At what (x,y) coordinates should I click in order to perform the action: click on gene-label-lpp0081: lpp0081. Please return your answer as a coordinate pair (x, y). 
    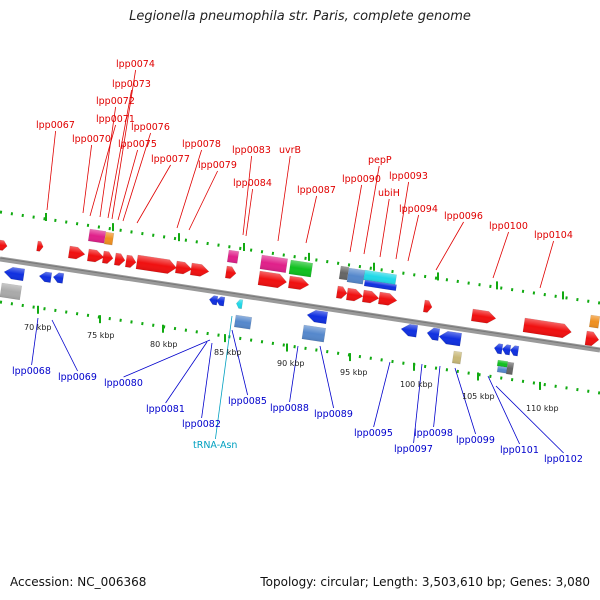
    Looking at the image, I should click on (165, 409).